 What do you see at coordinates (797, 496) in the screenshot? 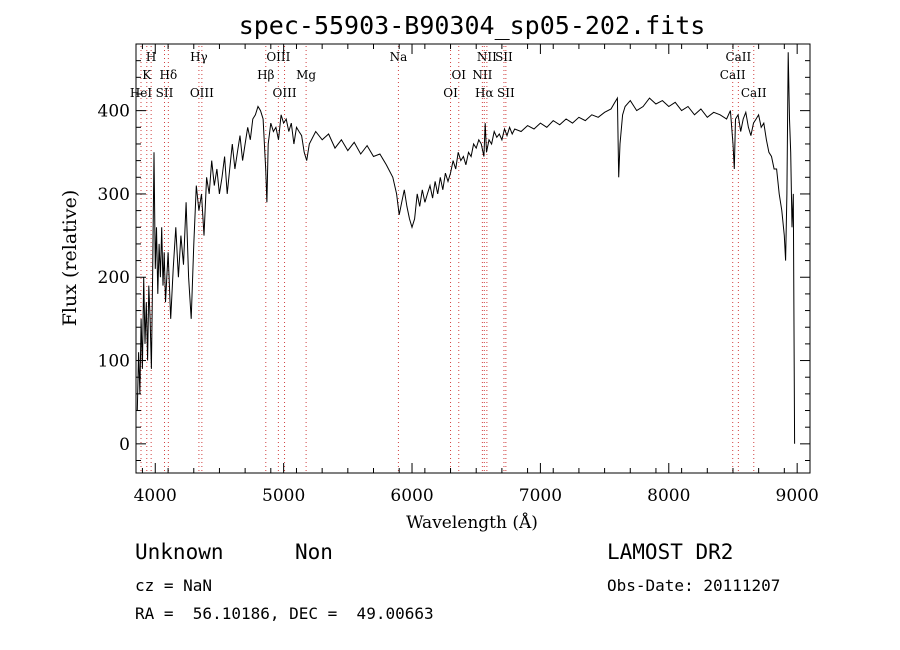
I see `x-tick-label: 9000` at bounding box center [797, 496].